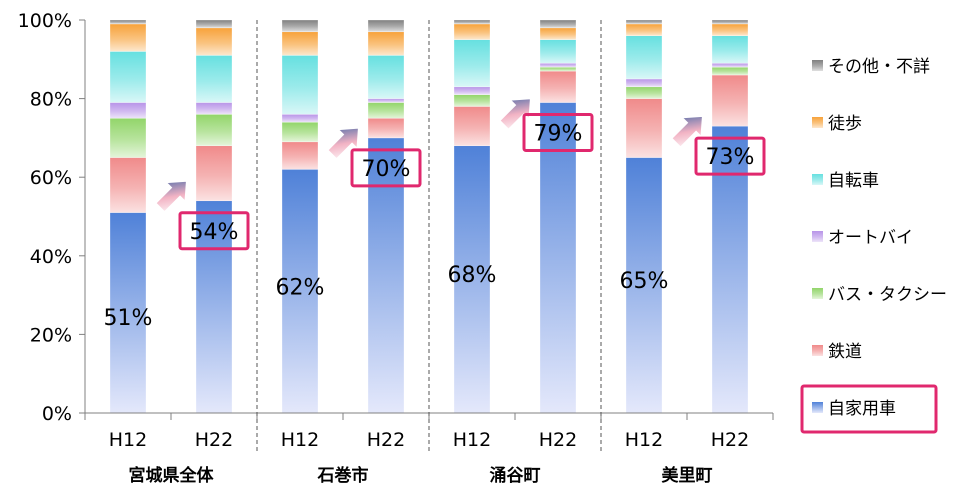 Image resolution: width=961 pixels, height=491 pixels. I want to click on legend-label-6: その他・不詳, so click(879, 67).